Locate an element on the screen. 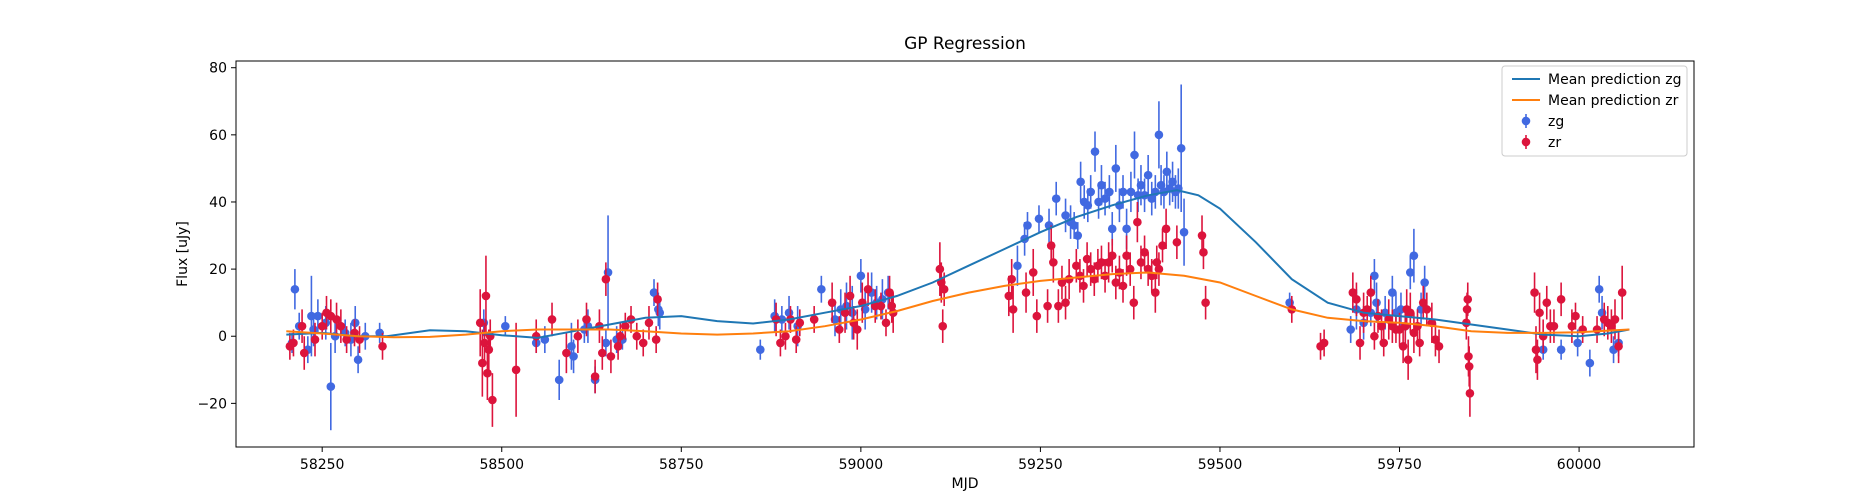  legend: Mean prediction zg Mean prediction zr zg zr is located at coordinates (1594, 111).